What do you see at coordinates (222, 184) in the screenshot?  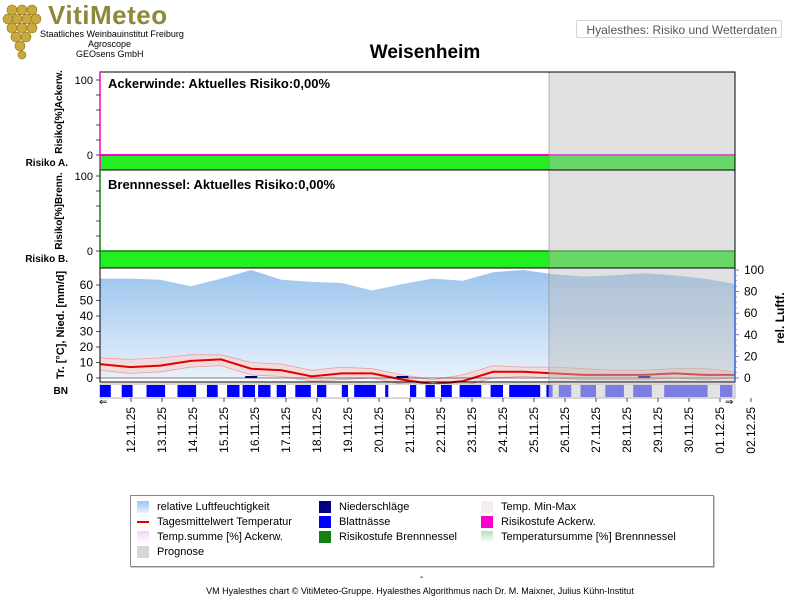 I see `annotation-brennnessel: Brennnessel: Aktuelles Risiko:0,00%` at bounding box center [222, 184].